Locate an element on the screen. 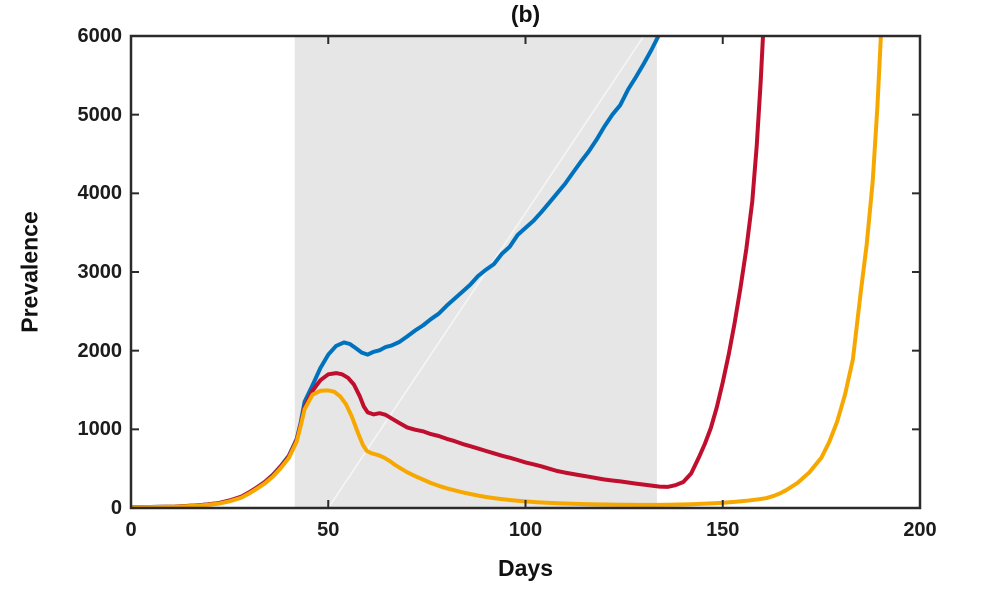  x-tick-label: 150 is located at coordinates (723, 530).